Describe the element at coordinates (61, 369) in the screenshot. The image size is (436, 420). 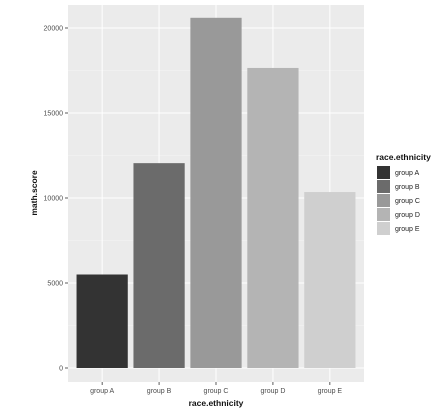
I see `y-tick-label: 0` at that location.